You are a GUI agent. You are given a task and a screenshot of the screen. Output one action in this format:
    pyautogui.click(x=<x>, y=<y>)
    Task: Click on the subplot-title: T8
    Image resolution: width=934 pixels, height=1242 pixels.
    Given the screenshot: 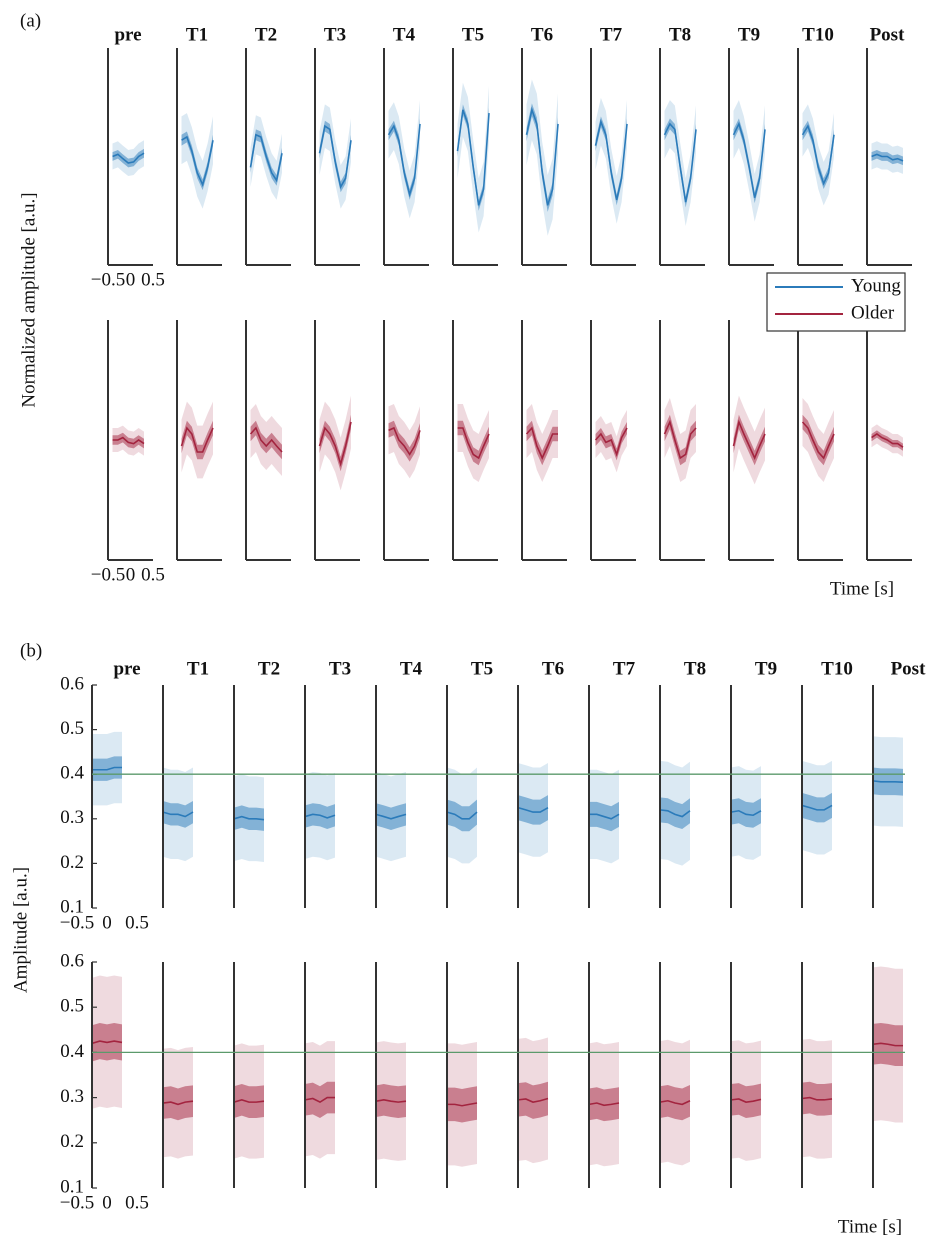 What is the action you would take?
    pyautogui.click(x=680, y=34)
    